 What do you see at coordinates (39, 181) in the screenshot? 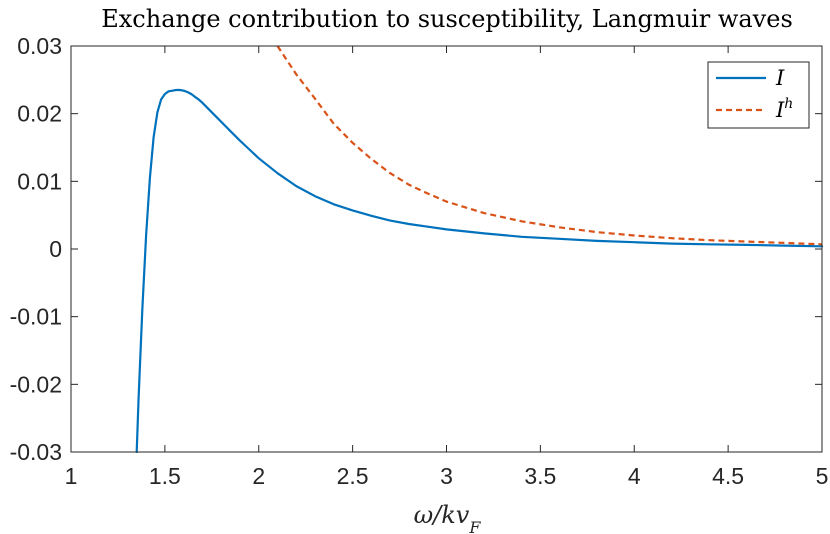
I see `y-tick-label: 0.01` at bounding box center [39, 181].